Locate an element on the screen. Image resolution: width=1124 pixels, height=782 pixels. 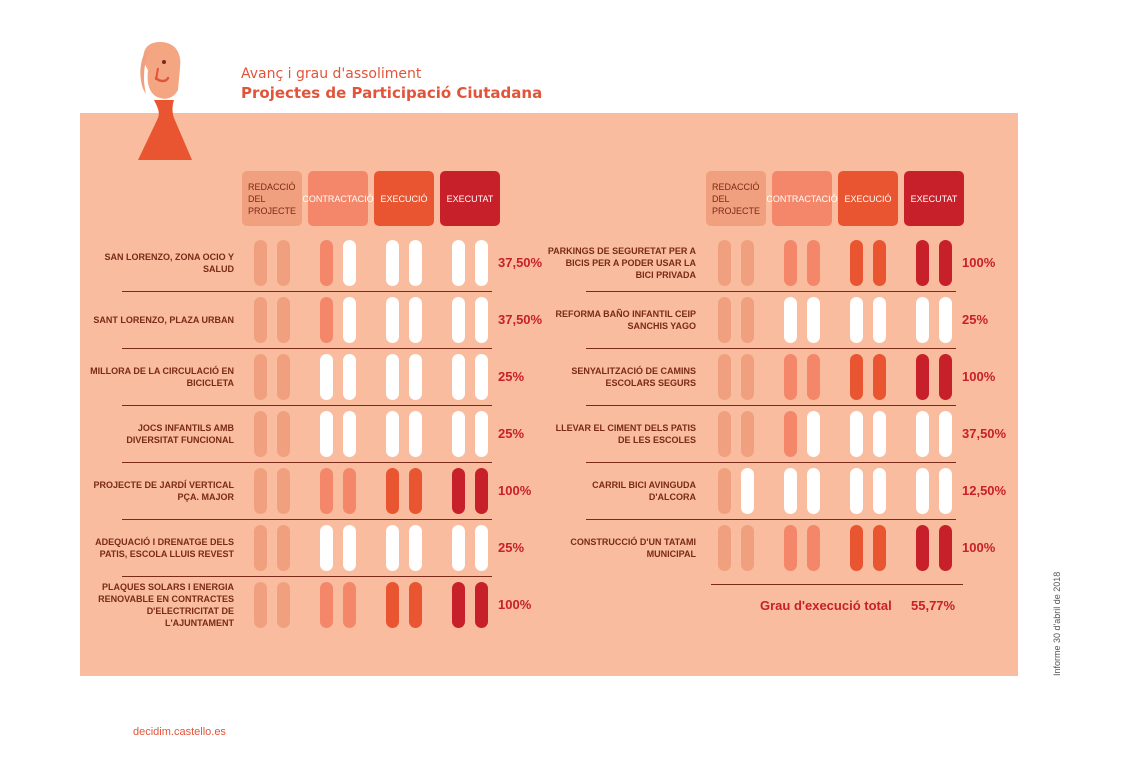
chart-subtitle: Avanç i grau d'assoliment is located at coordinates (331, 74).